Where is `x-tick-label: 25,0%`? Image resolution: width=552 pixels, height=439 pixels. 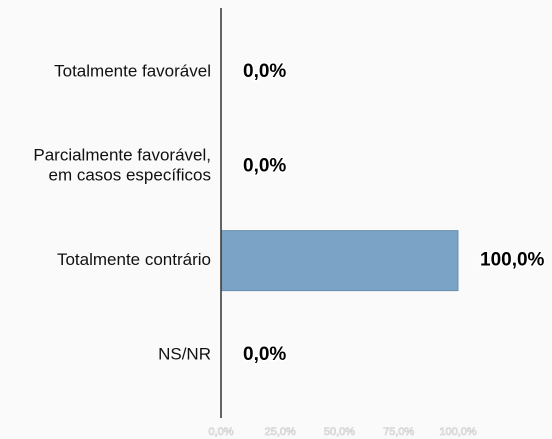 x-tick-label: 25,0% is located at coordinates (280, 432).